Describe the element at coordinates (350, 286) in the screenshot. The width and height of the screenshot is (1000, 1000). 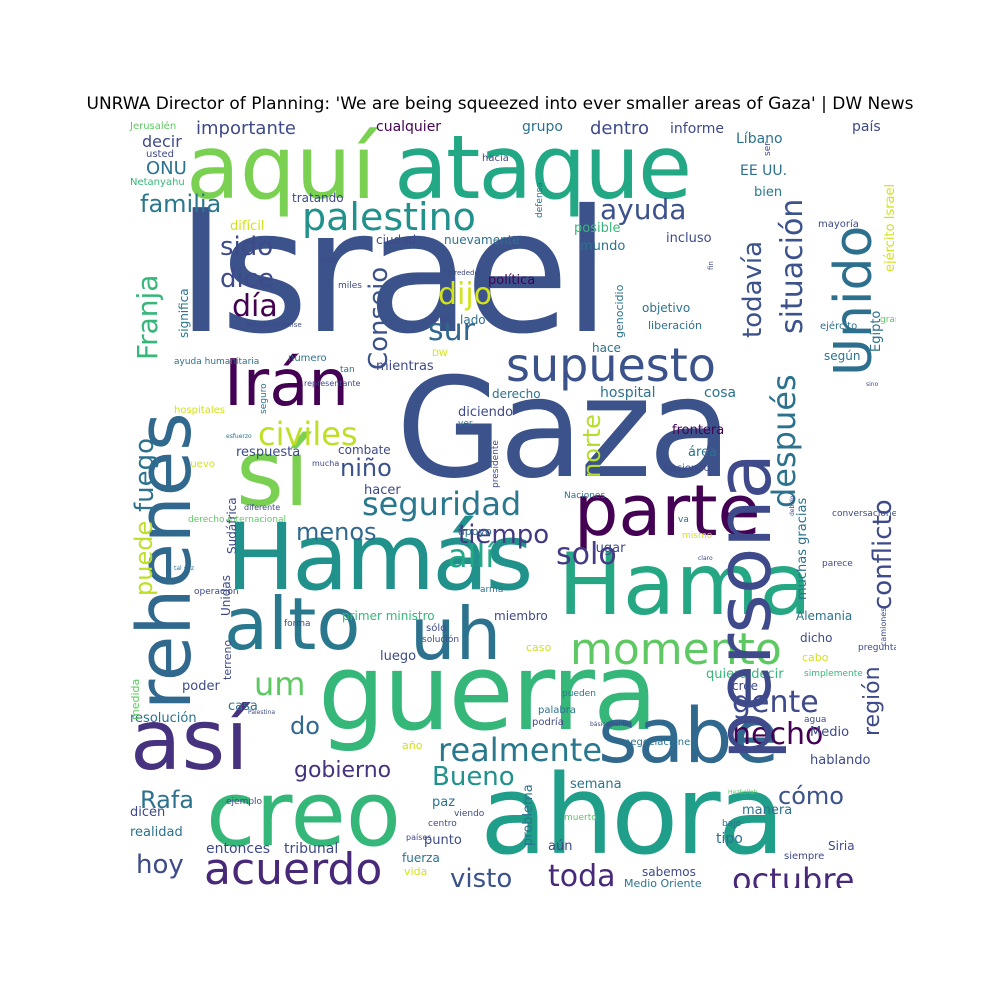
I see `word: miles` at that location.